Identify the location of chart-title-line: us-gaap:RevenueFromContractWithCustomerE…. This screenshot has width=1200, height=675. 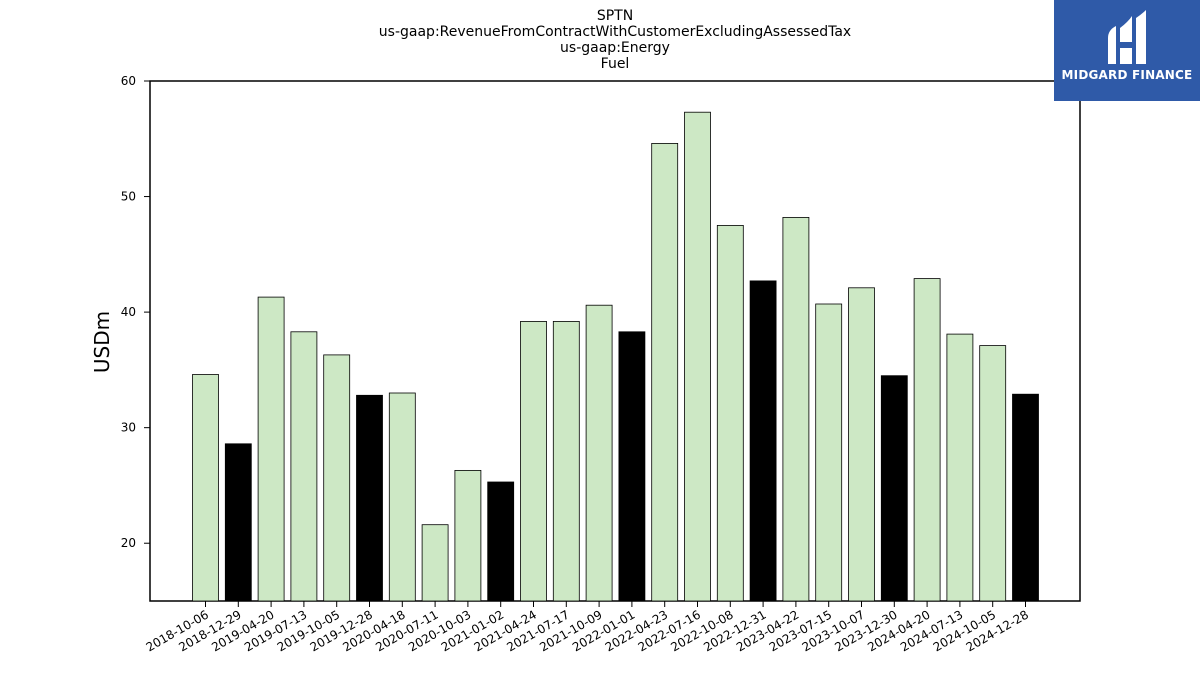
(615, 32).